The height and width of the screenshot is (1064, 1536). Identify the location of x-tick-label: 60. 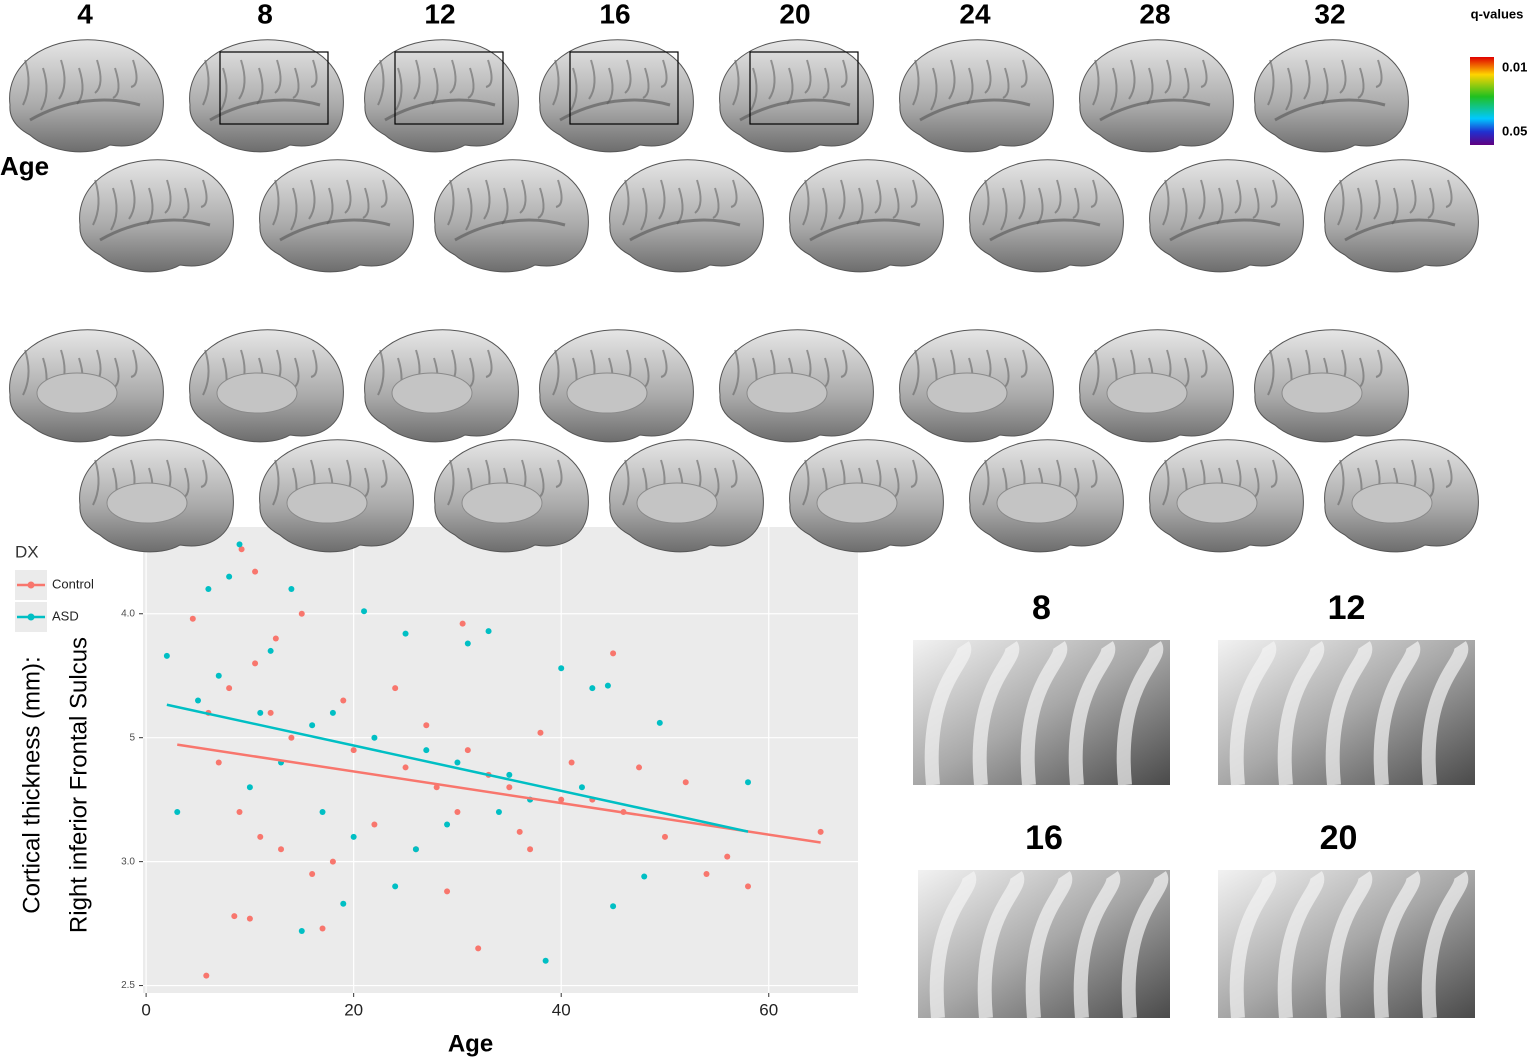
(768, 1009).